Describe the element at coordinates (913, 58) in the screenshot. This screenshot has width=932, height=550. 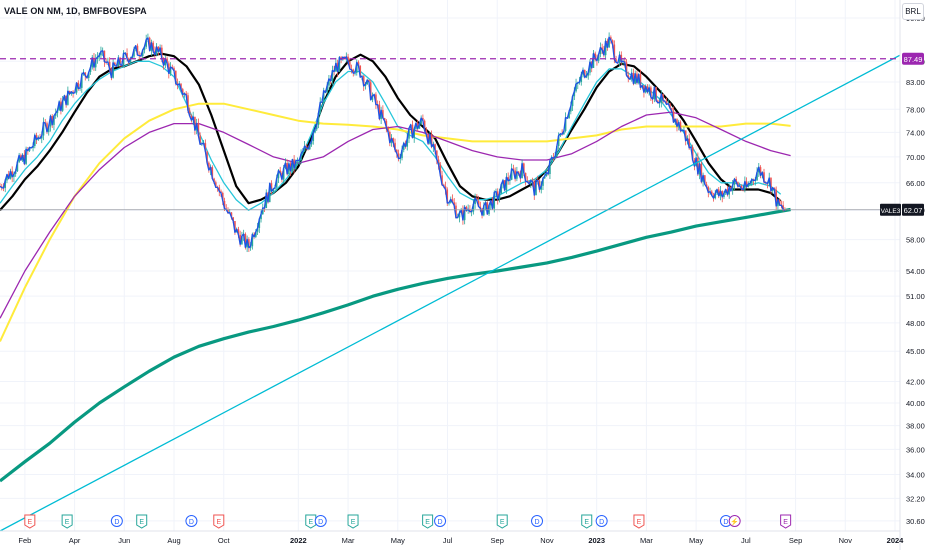
I see `resistance-tag` at that location.